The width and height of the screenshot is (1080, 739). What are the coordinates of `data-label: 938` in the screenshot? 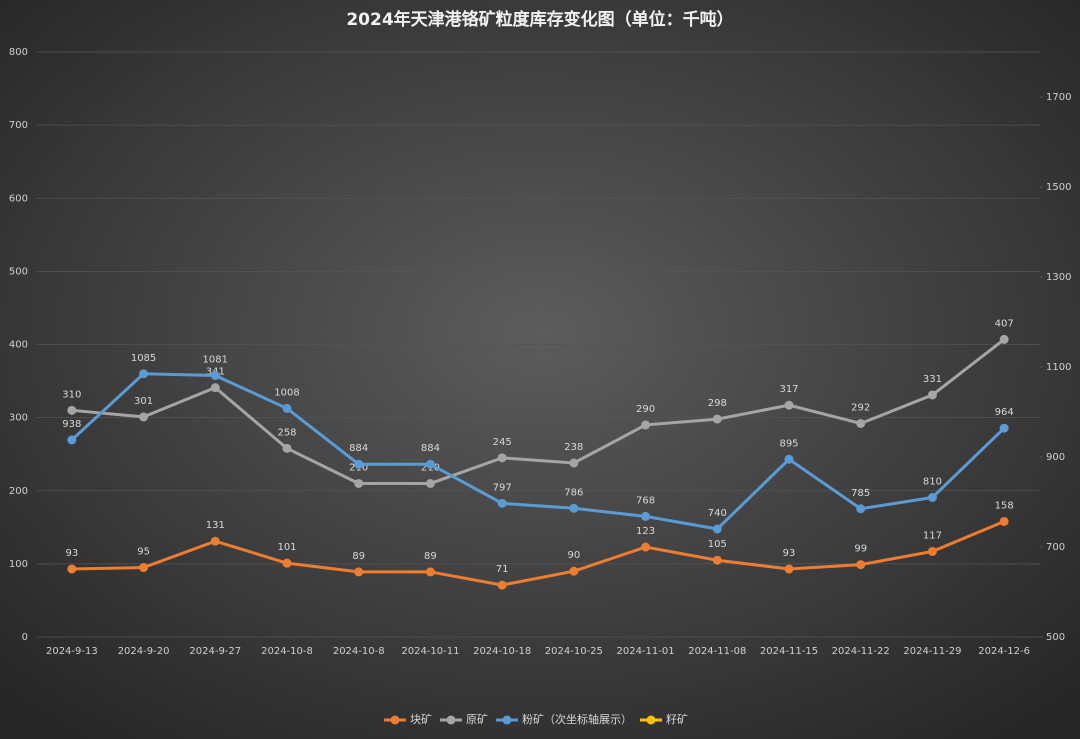 It's located at (71, 424).